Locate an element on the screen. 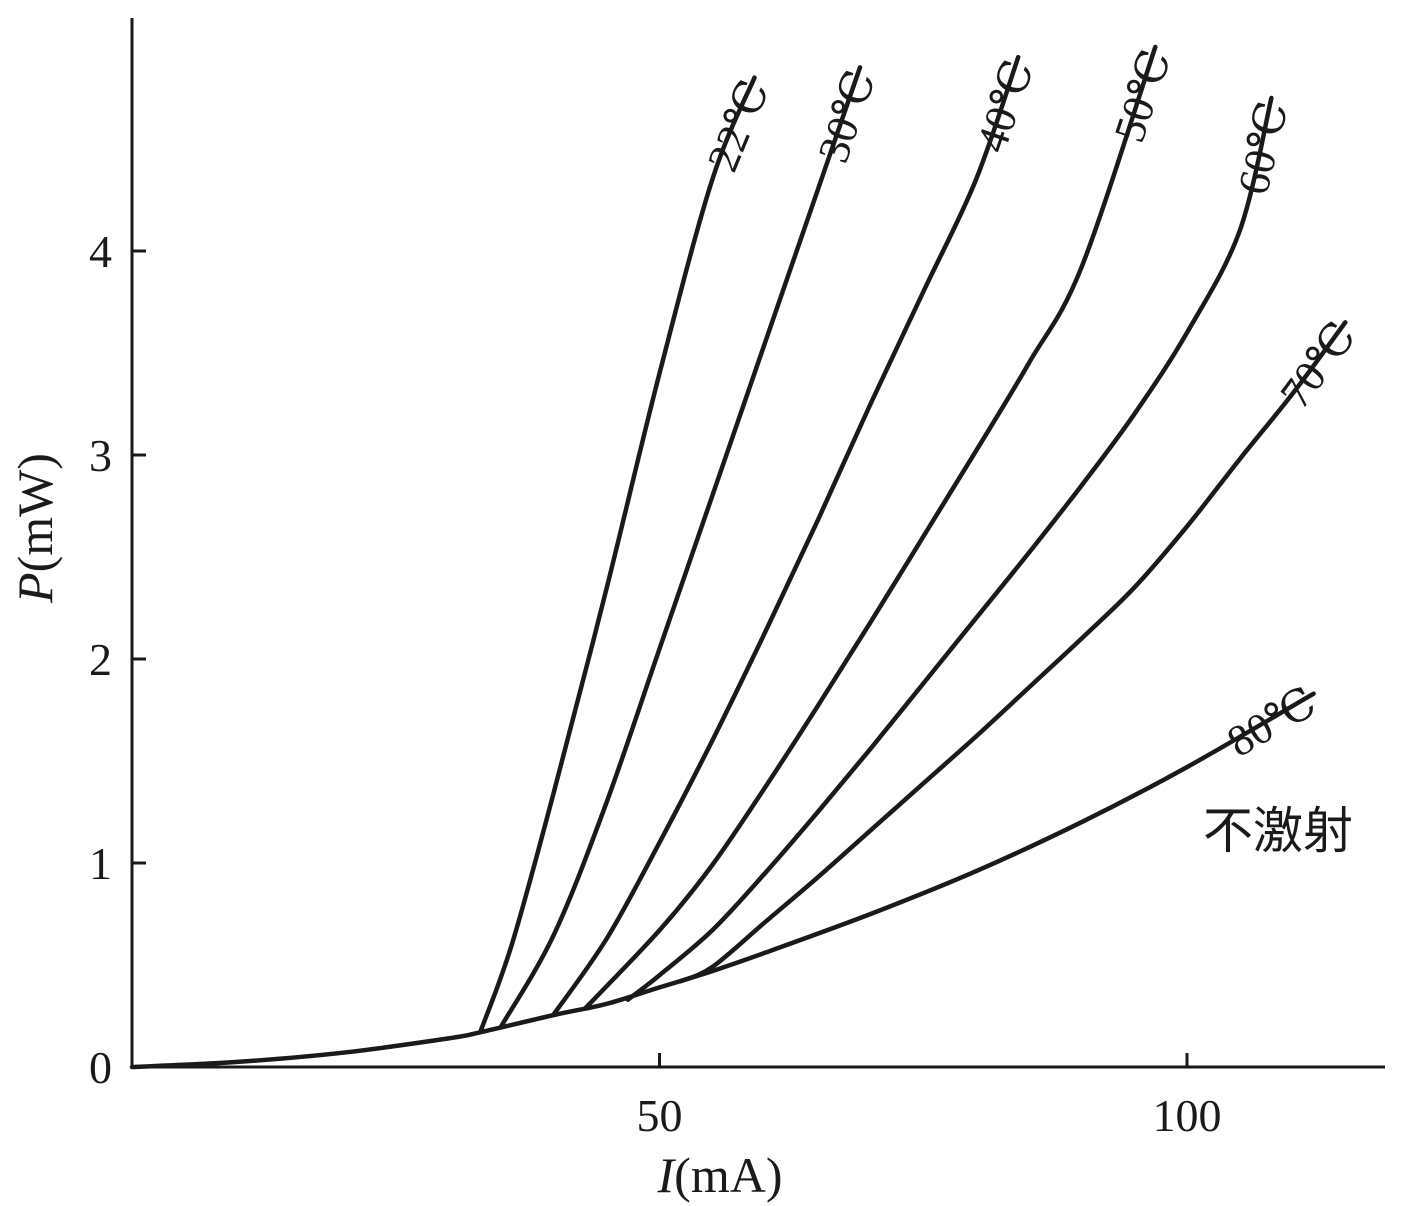 This screenshot has width=1408, height=1206. y-tick-label: 0 is located at coordinates (100, 1067).